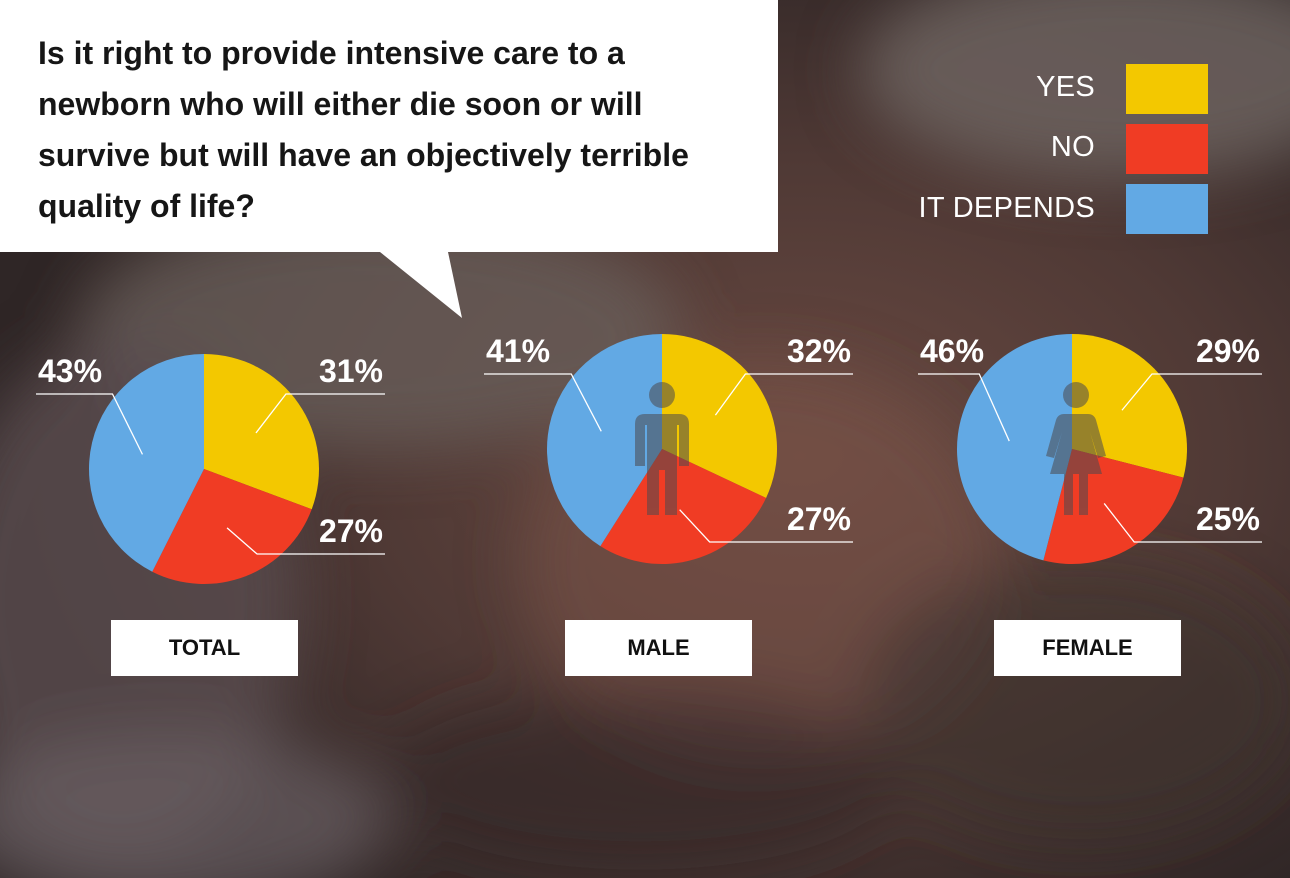  Describe the element at coordinates (819, 351) in the screenshot. I see `slice-label-yes: 32%` at that location.